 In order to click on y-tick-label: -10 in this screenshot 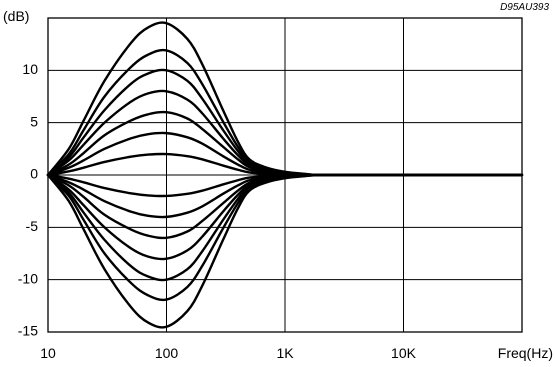, I will do `click(28, 278)`.